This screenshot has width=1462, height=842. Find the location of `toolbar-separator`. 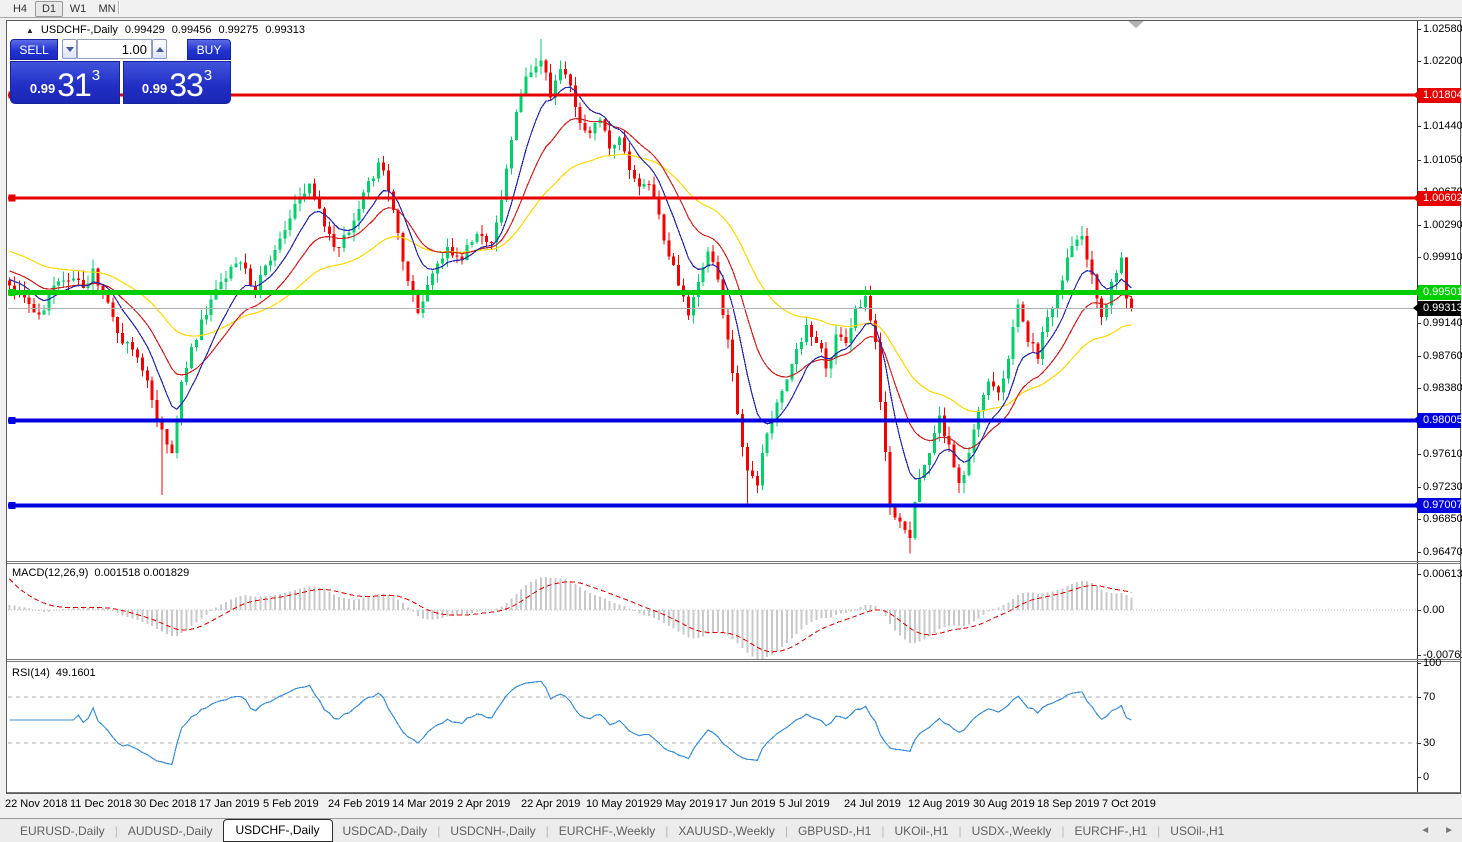

toolbar-separator is located at coordinates (119, 7).